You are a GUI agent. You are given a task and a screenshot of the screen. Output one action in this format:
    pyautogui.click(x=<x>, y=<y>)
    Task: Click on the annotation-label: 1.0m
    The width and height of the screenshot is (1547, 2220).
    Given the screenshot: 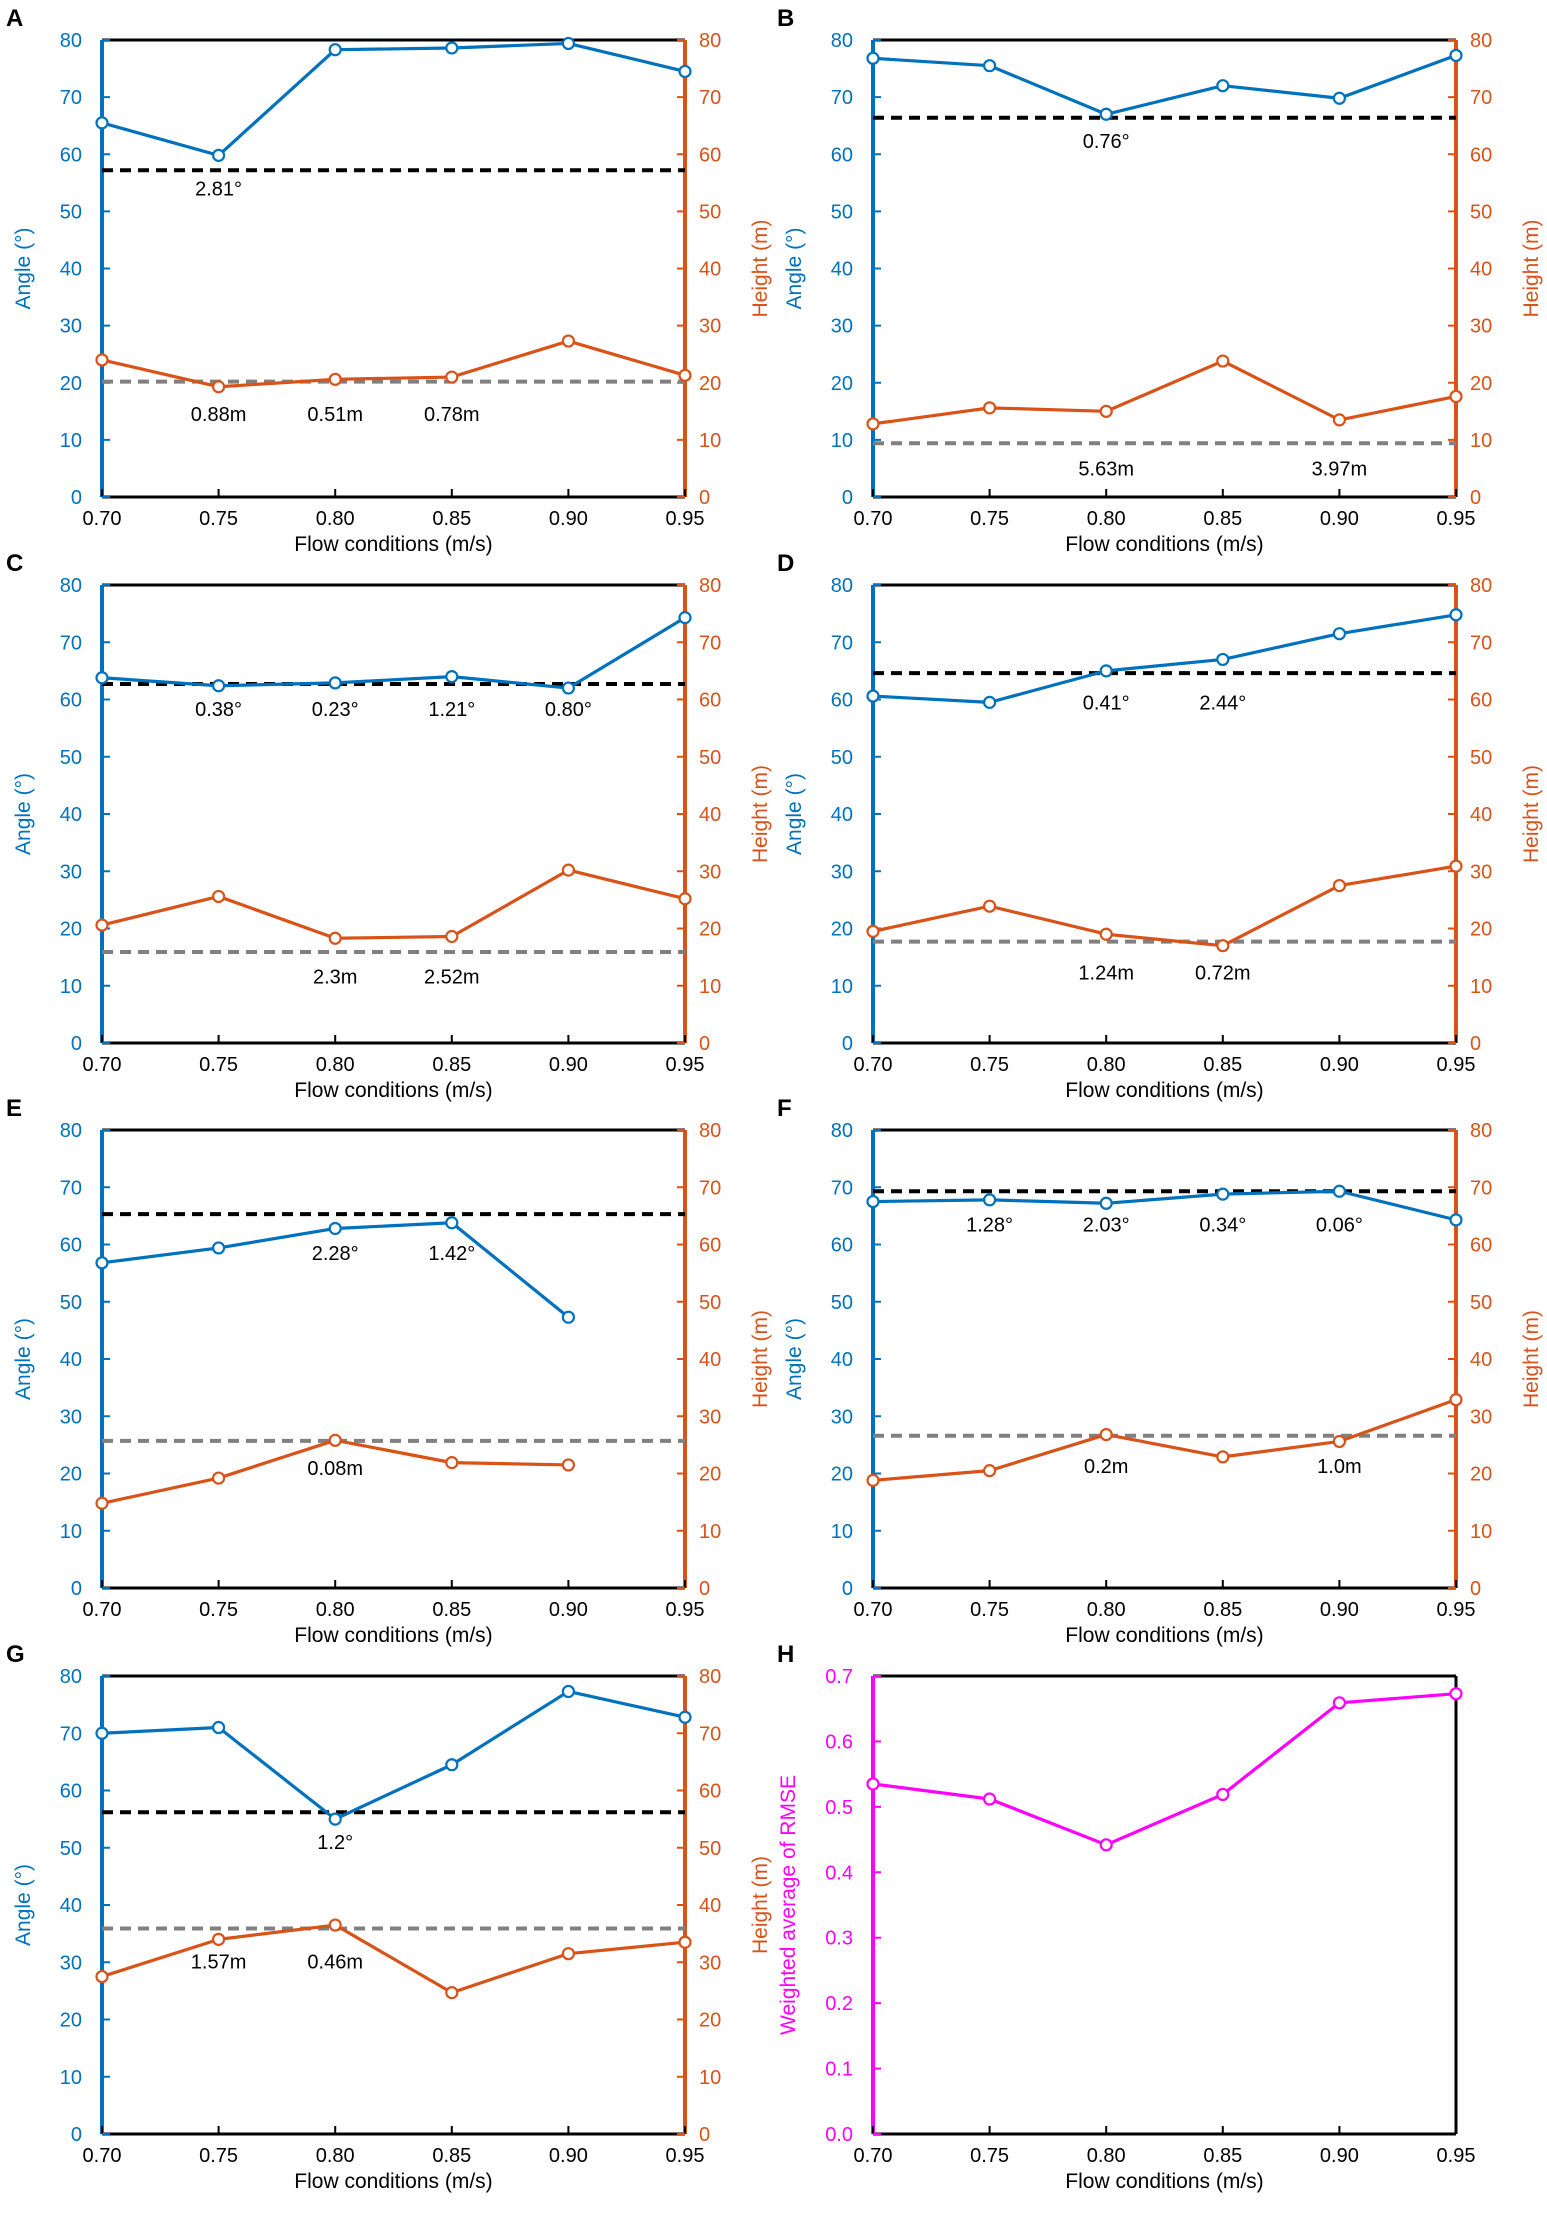 What is the action you would take?
    pyautogui.click(x=1339, y=1467)
    